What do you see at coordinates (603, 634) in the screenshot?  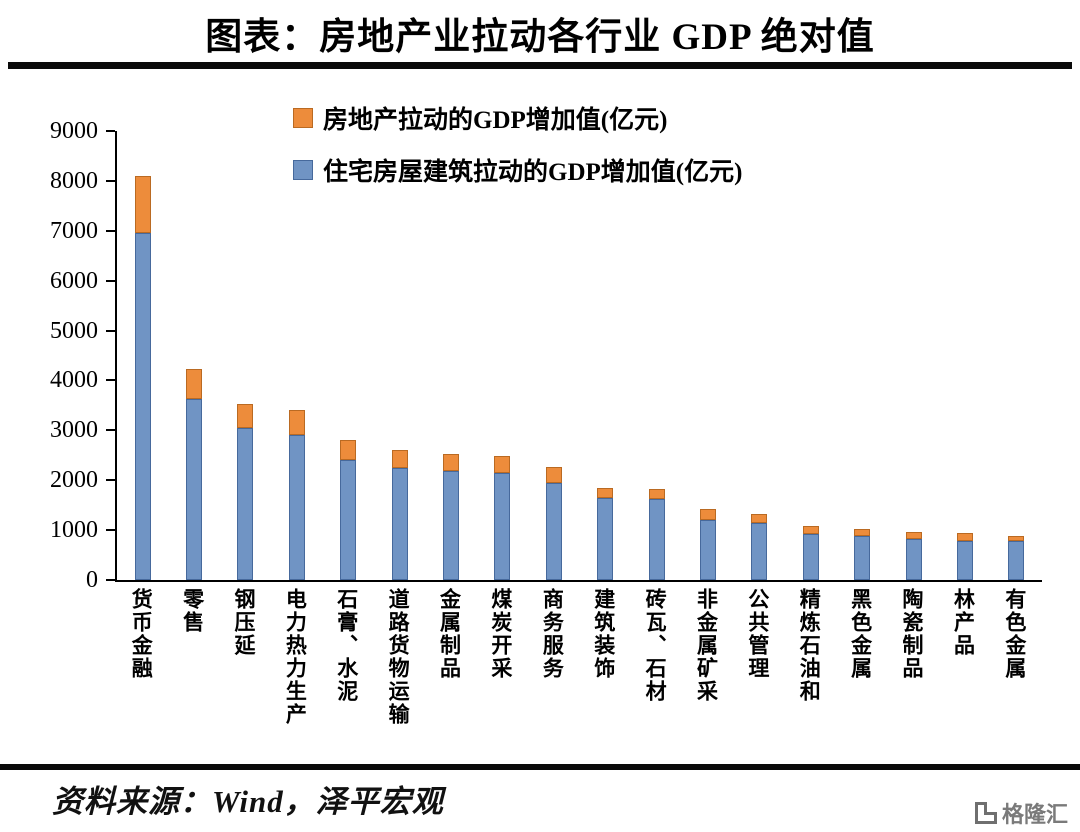 I see `x-label: 建筑装饰` at bounding box center [603, 634].